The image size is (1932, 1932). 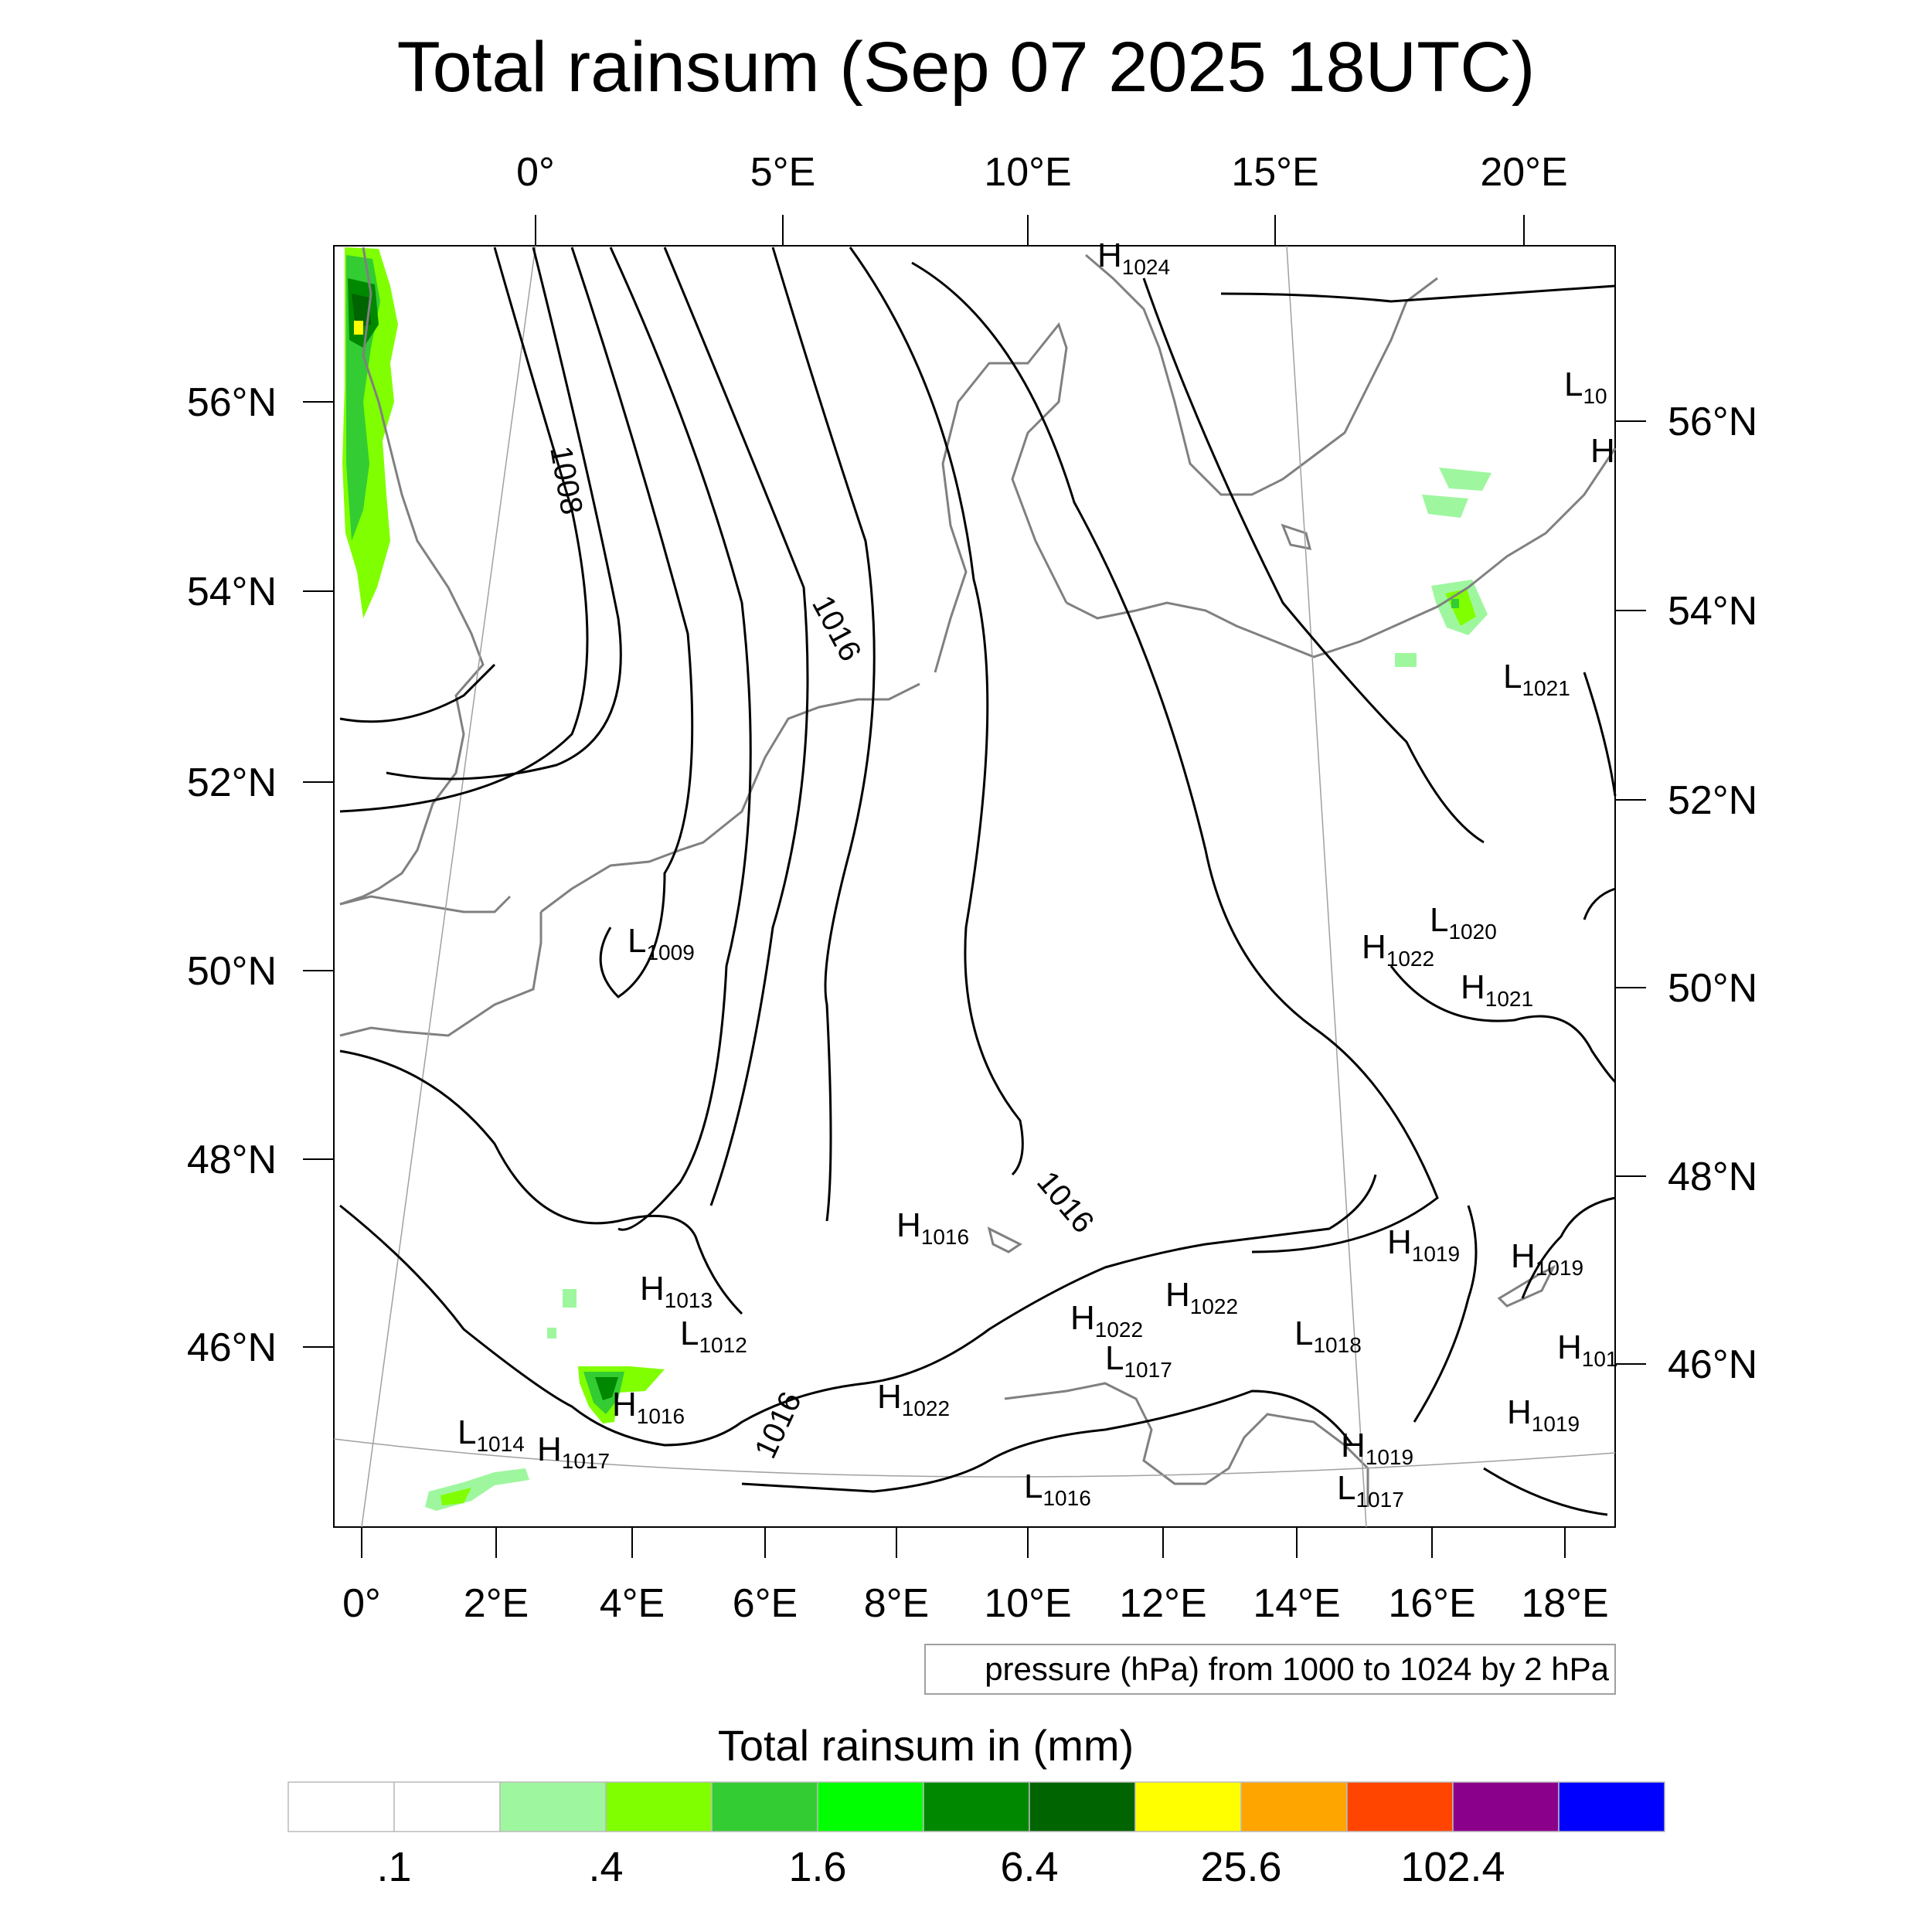 I want to click on top-lon-label: 0°, so click(x=535, y=173).